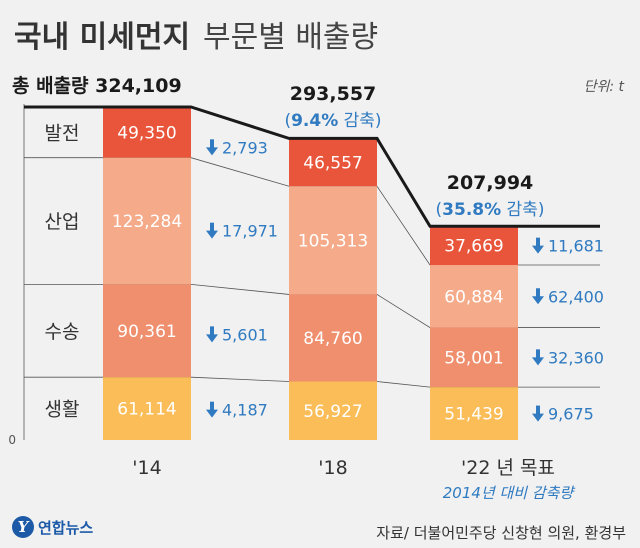 Image resolution: width=640 pixels, height=548 pixels. I want to click on series-label: 수송, so click(62, 332).